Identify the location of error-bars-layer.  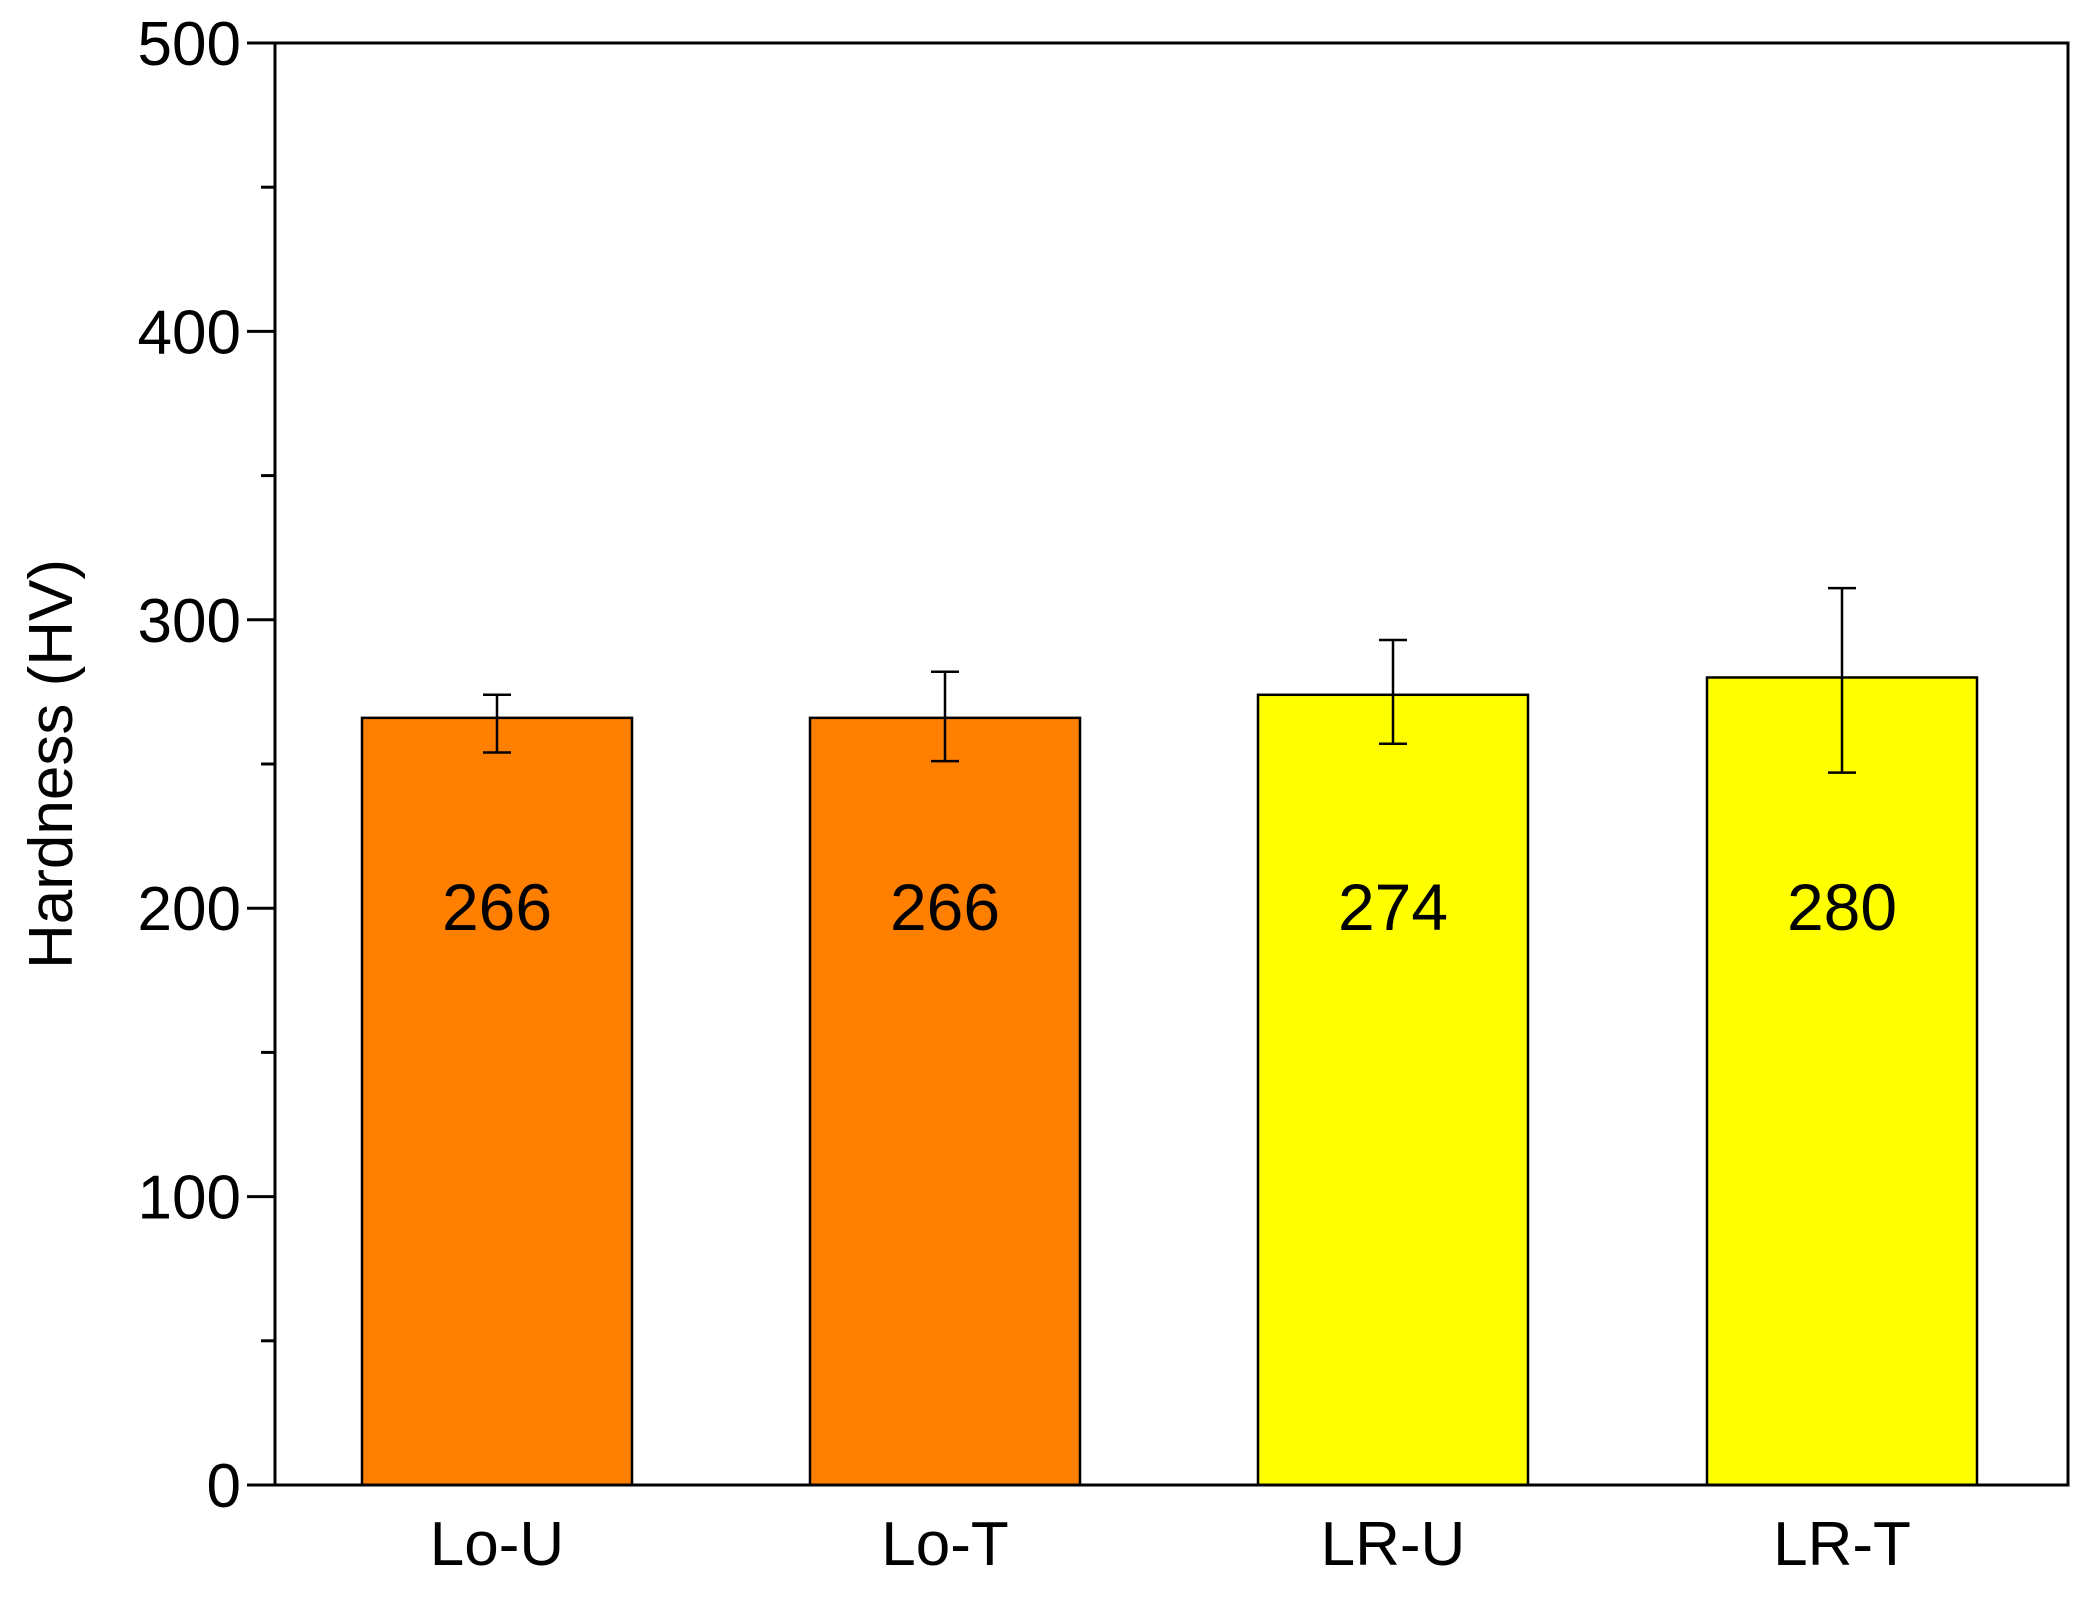
(1169, 680).